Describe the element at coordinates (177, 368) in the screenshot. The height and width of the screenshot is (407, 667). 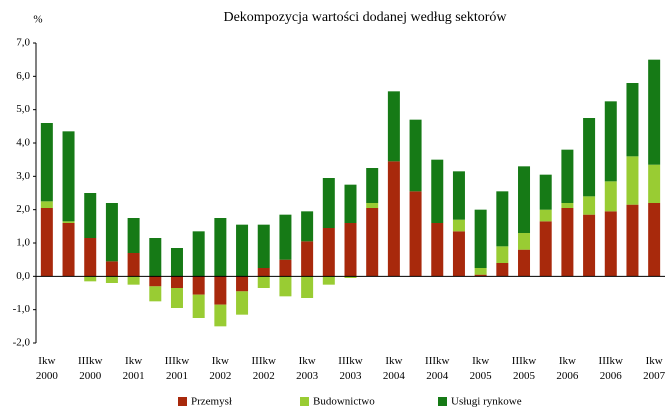
I see `x-tick-label: IIIkw 2001` at that location.